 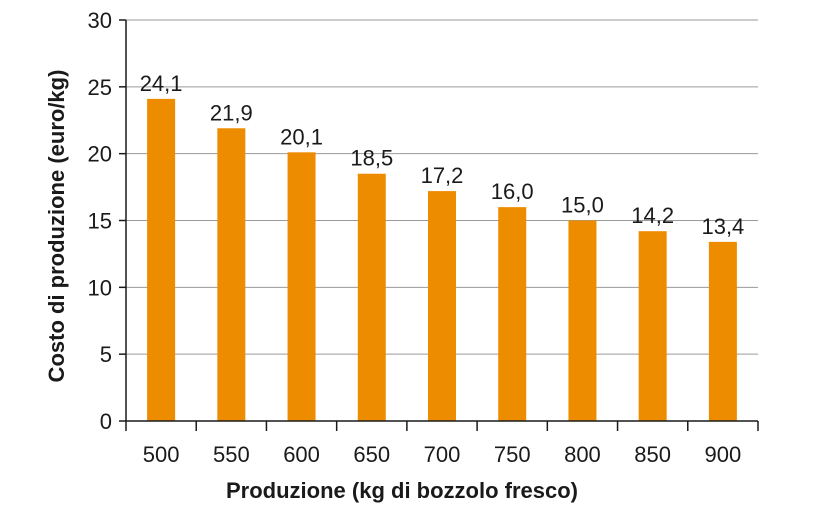 I want to click on y-tick-label: 5, so click(x=106, y=354).